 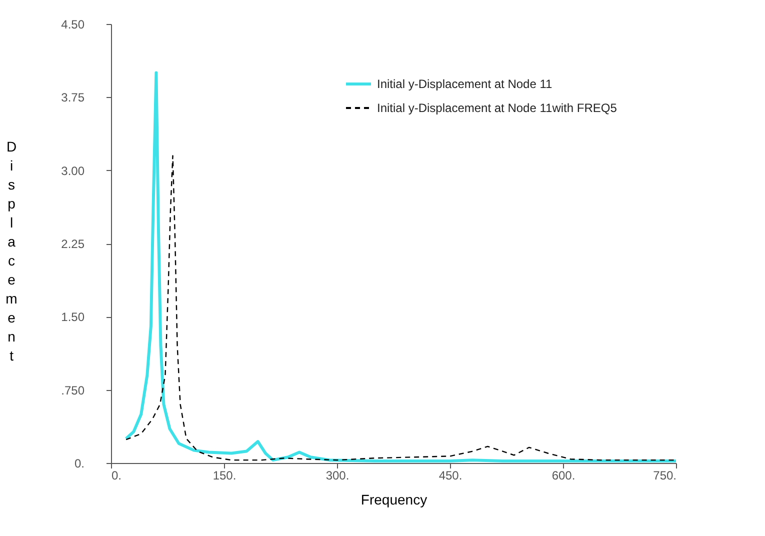 I want to click on x-tick-label: 0., so click(x=117, y=475).